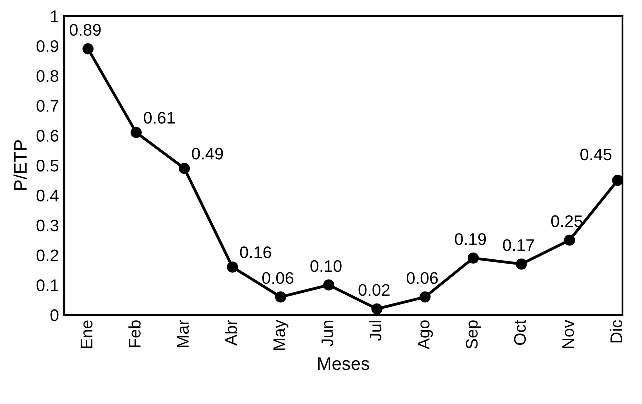 This screenshot has width=642, height=404. Describe the element at coordinates (568, 334) in the screenshot. I see `x-tick-label: Nov` at that location.